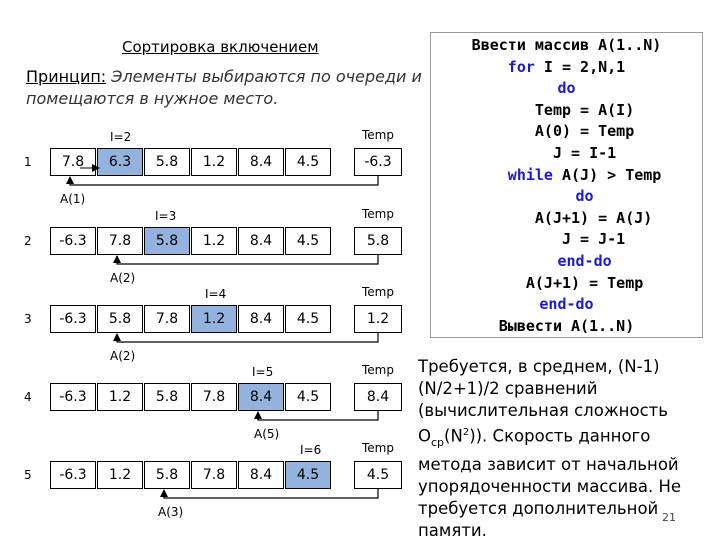 The width and height of the screenshot is (720, 542). Describe the element at coordinates (216, 294) in the screenshot. I see `i-label: I=4` at that location.